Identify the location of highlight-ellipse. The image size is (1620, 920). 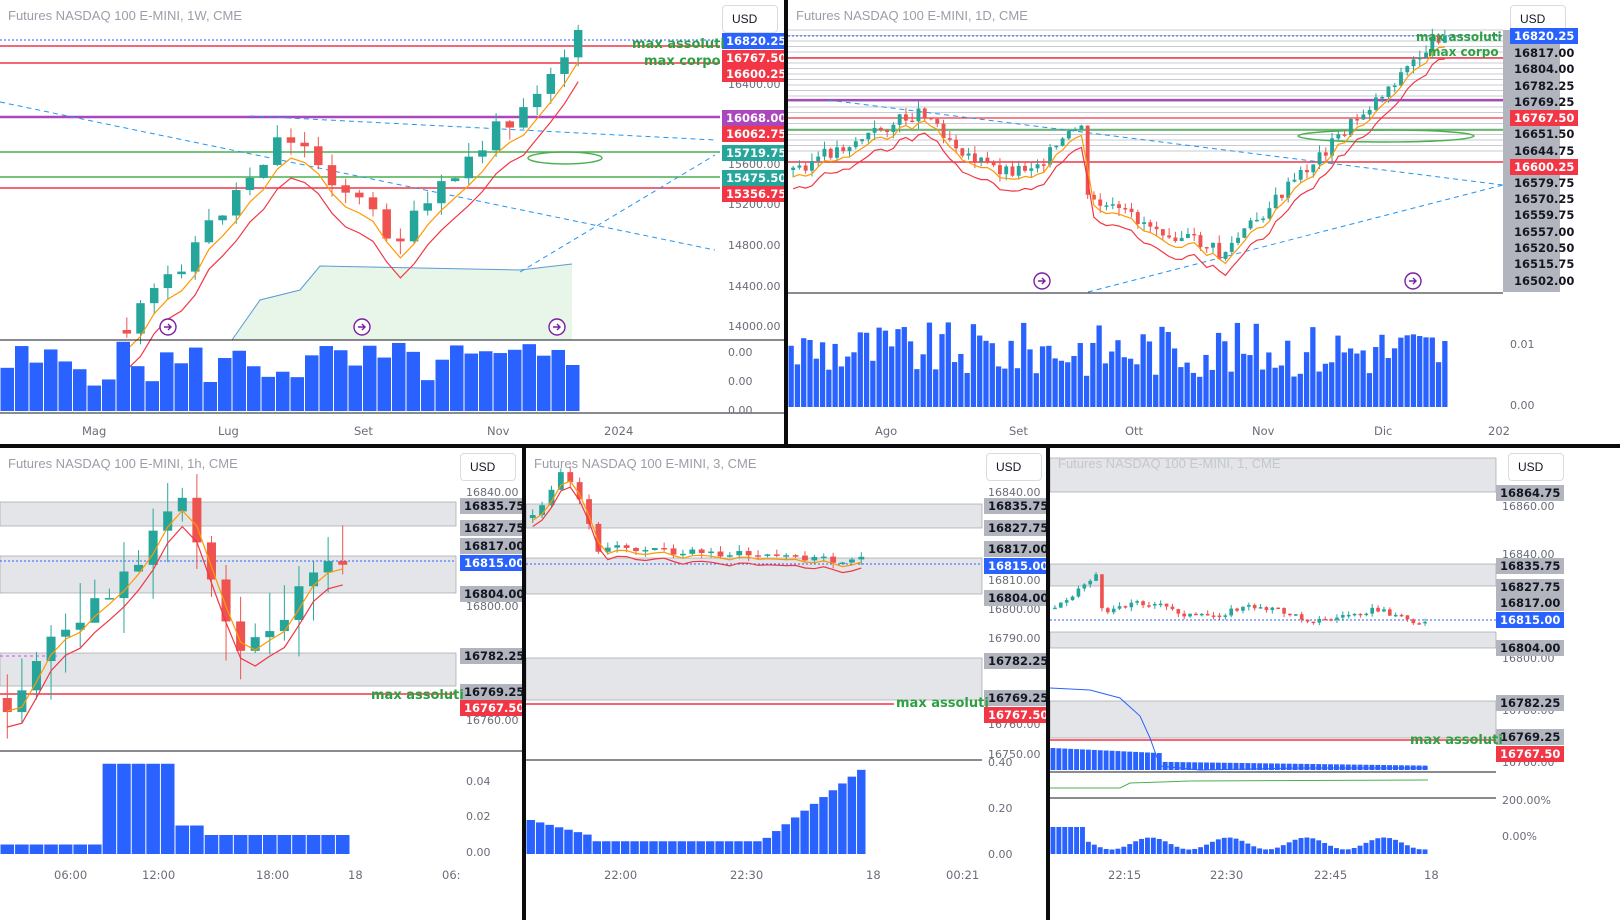
(1386, 136).